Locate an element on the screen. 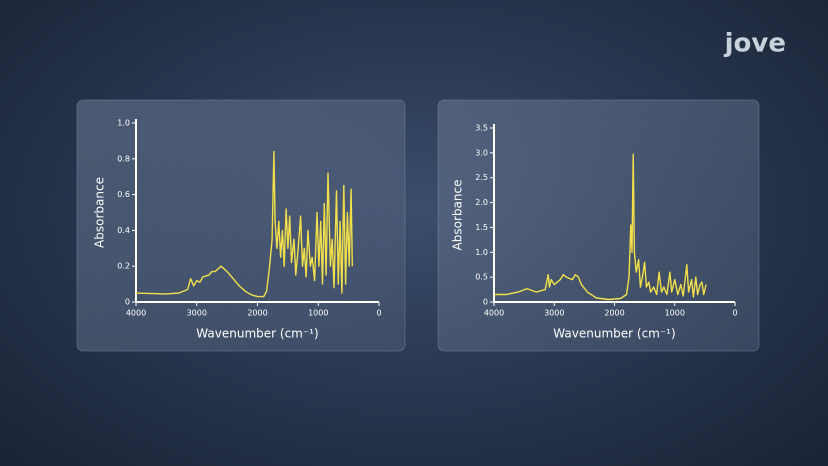  y-tick-label: 2.0 is located at coordinates (481, 202).